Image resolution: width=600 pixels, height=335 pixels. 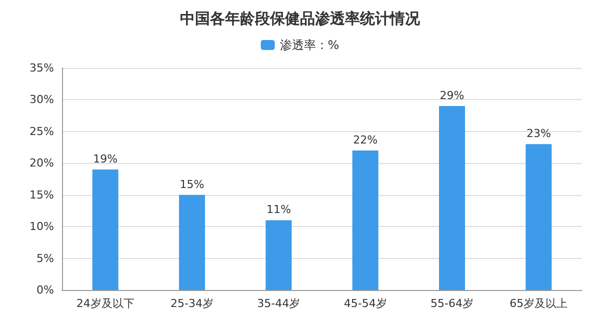 I want to click on legend-label: 渗透率：%, so click(x=310, y=45).